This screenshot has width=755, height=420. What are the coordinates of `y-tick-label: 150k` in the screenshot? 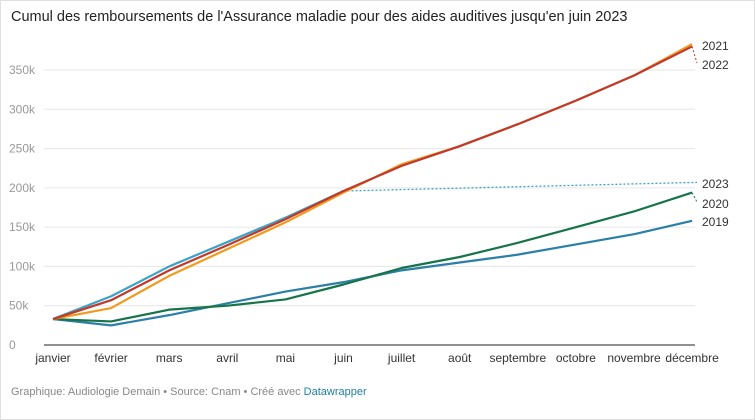 It's located at (22, 227).